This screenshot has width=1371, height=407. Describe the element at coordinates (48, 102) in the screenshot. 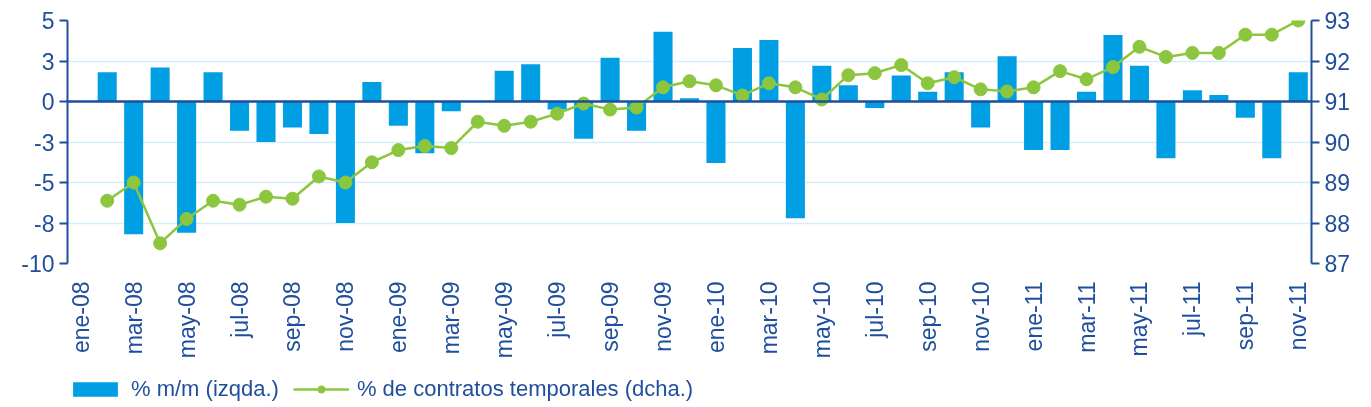

I see `y-tick-label: 0` at that location.